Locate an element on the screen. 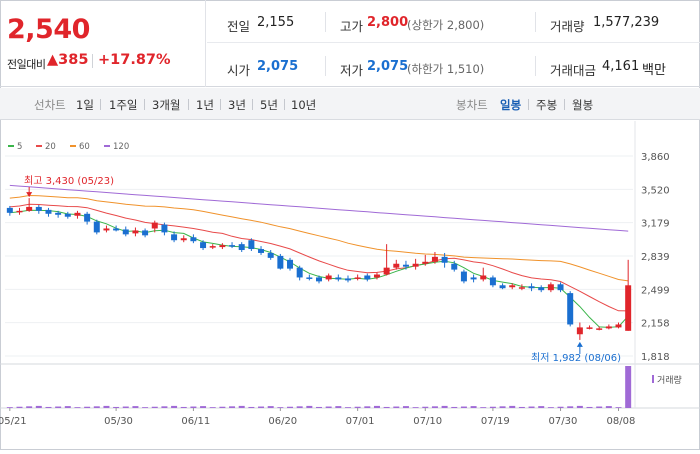  prev-close: 전일 2,155 is located at coordinates (261, 24).